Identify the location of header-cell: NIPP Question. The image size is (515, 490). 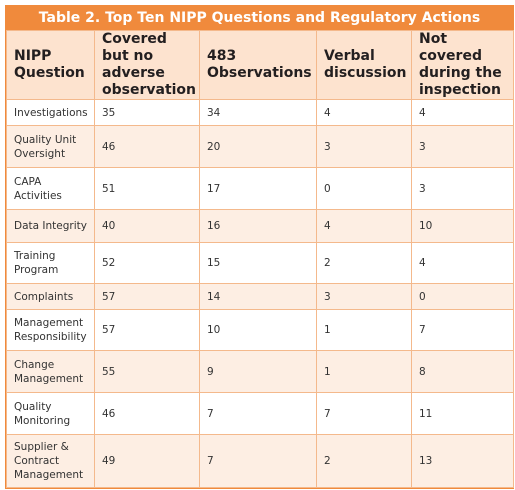
(50, 65).